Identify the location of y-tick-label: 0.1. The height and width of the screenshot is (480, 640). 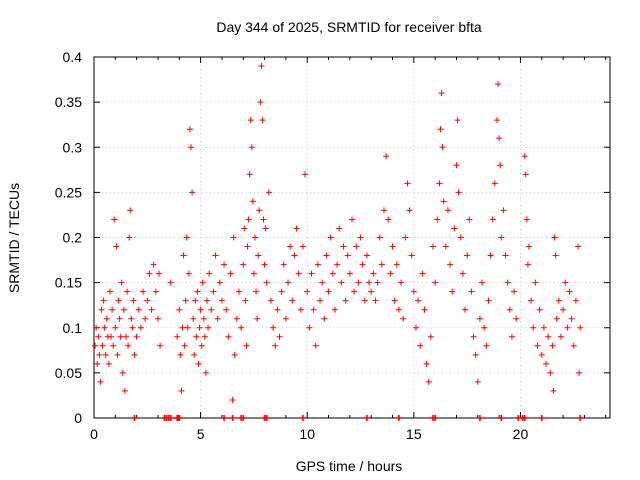
(73, 328).